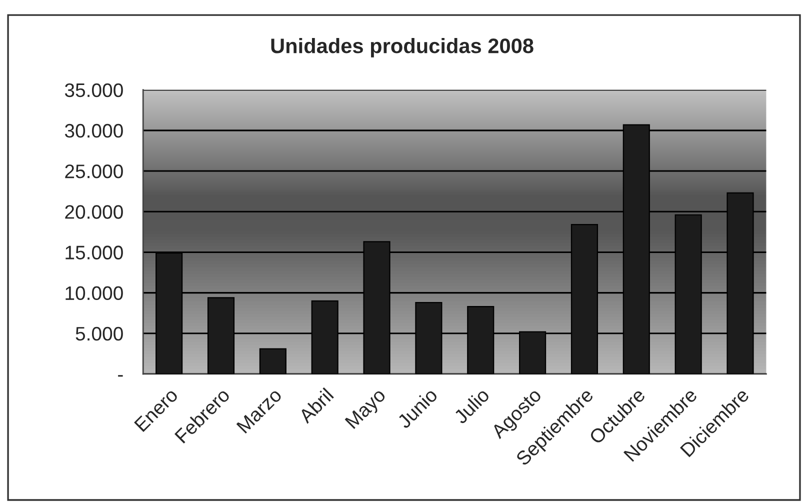 The image size is (804, 502). Describe the element at coordinates (120, 376) in the screenshot. I see `y-tick-label: -` at that location.